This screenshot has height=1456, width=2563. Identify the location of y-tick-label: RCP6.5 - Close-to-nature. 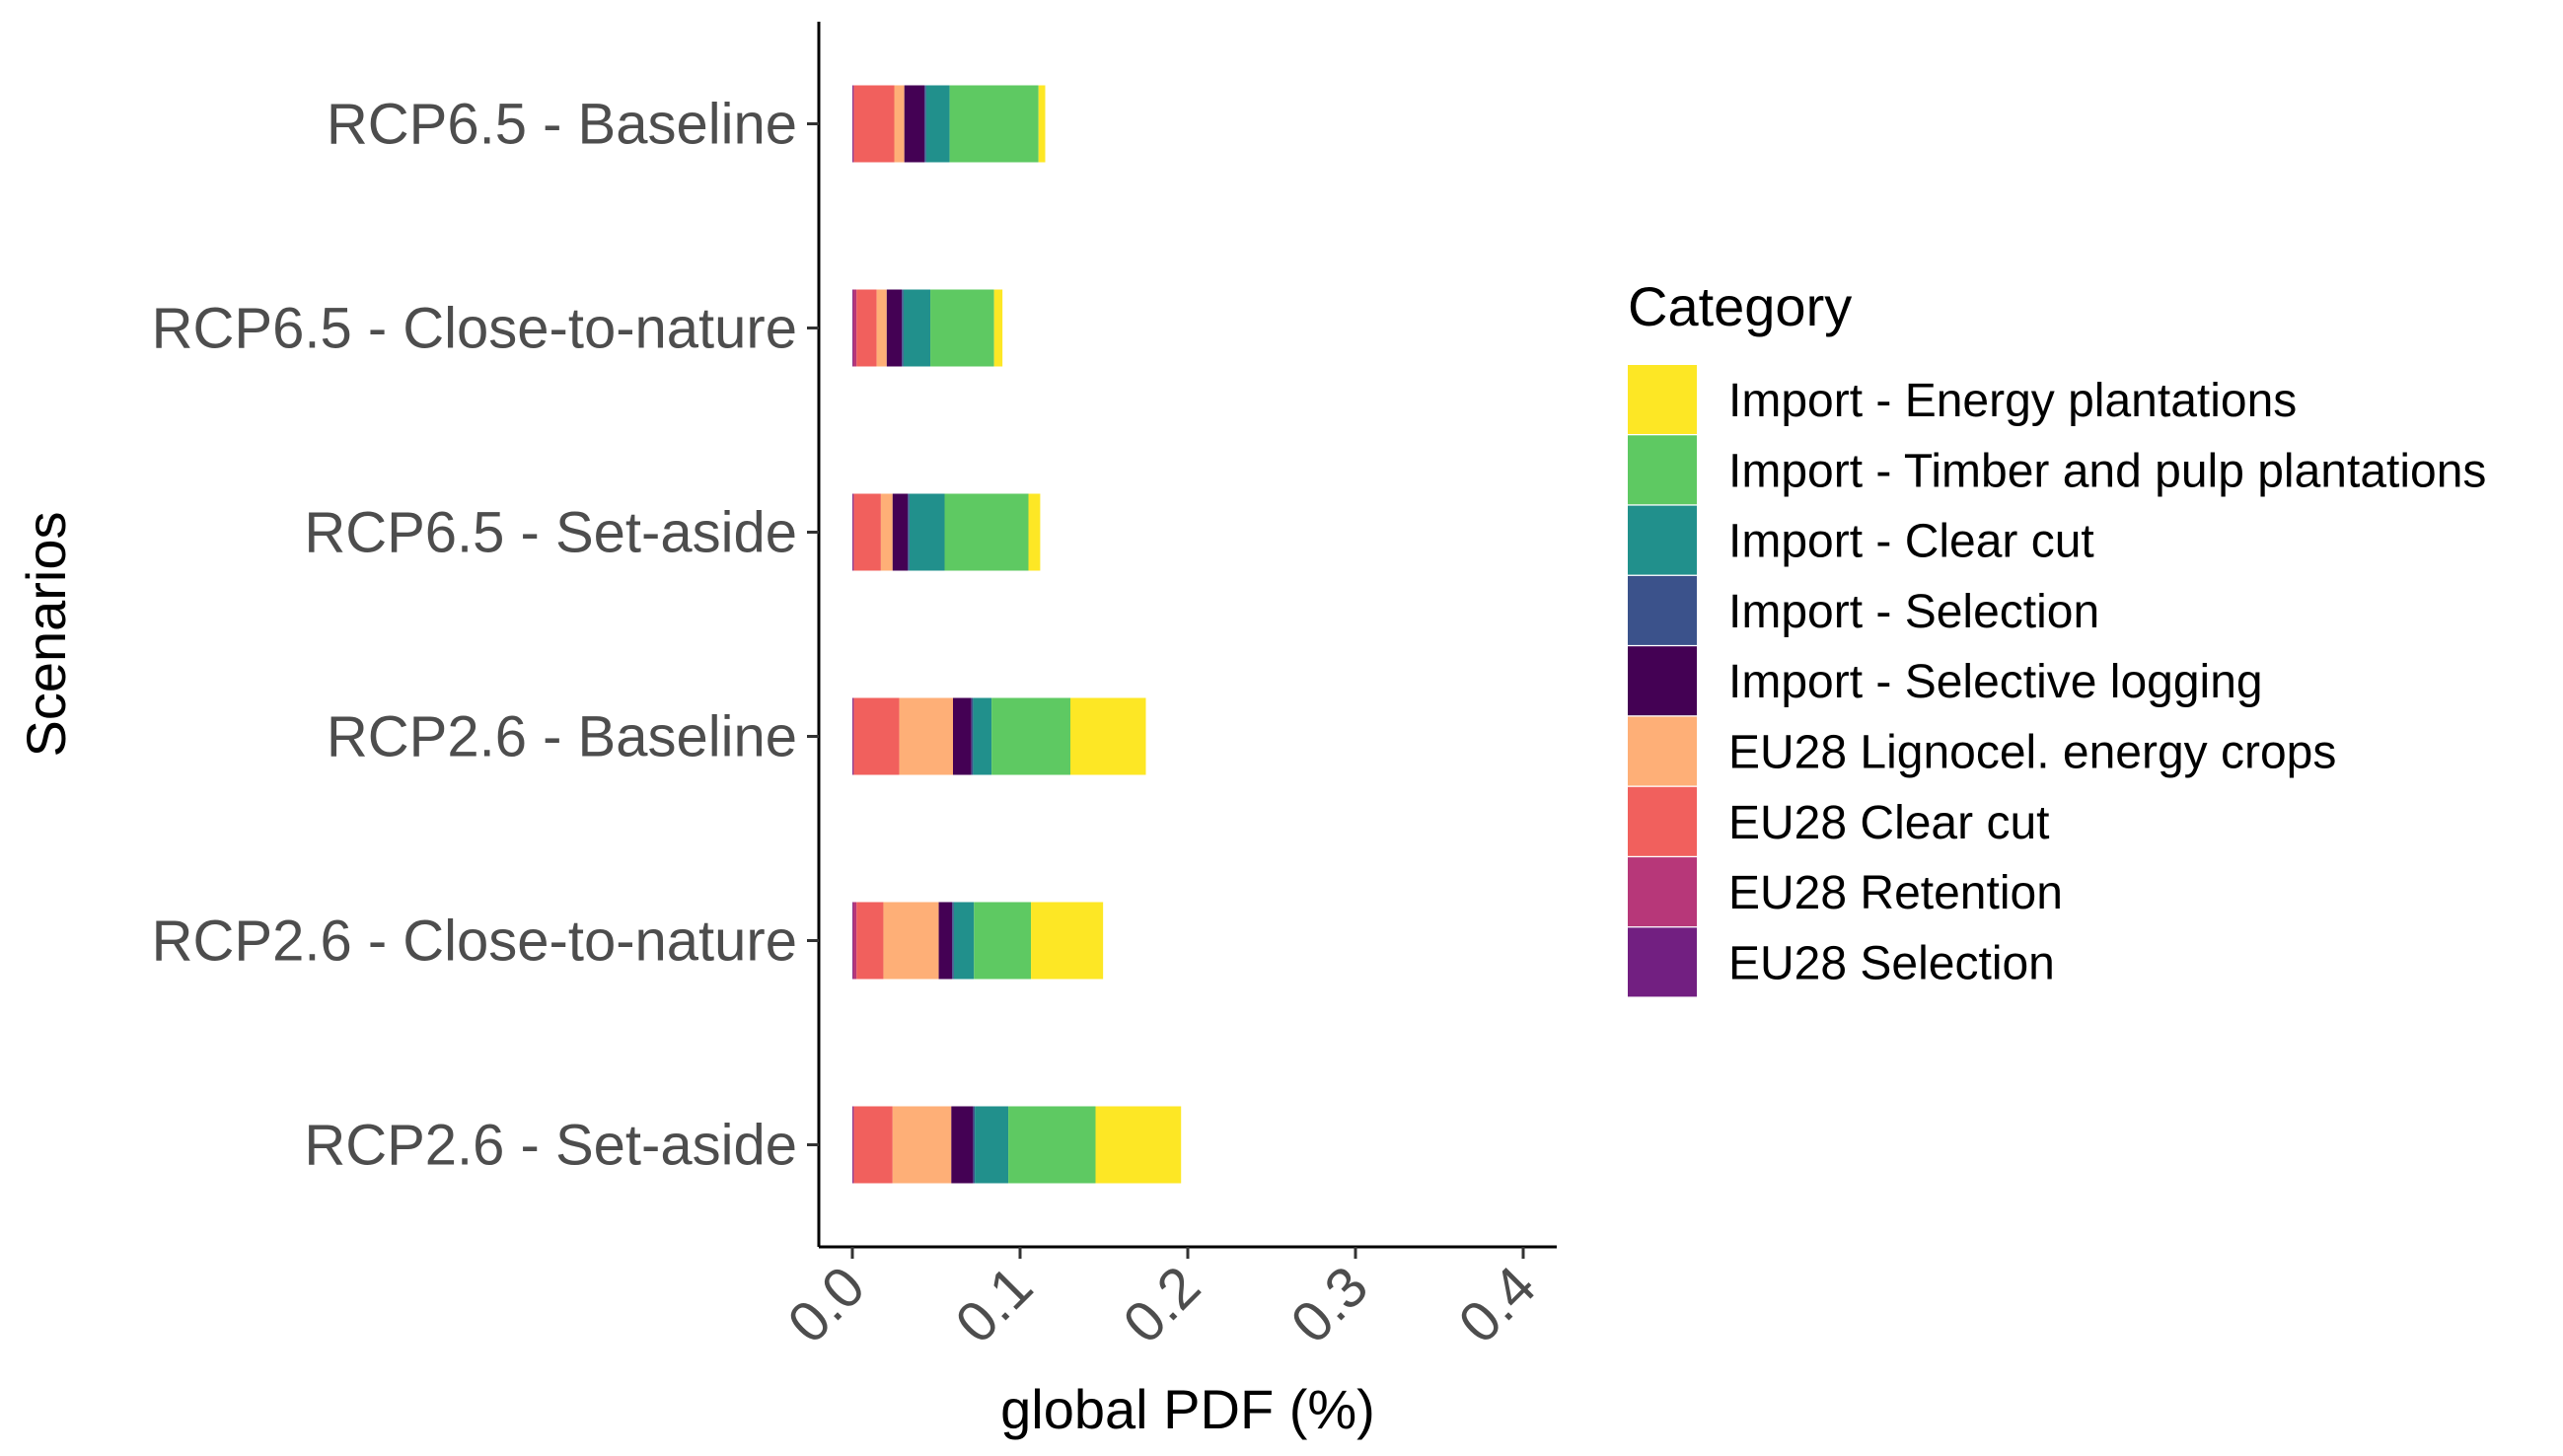
(474, 329).